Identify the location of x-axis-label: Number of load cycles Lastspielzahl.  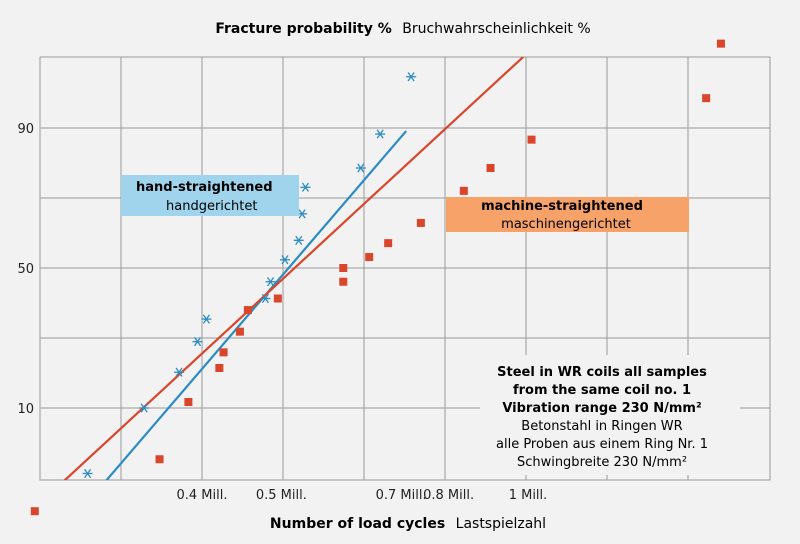
(408, 524).